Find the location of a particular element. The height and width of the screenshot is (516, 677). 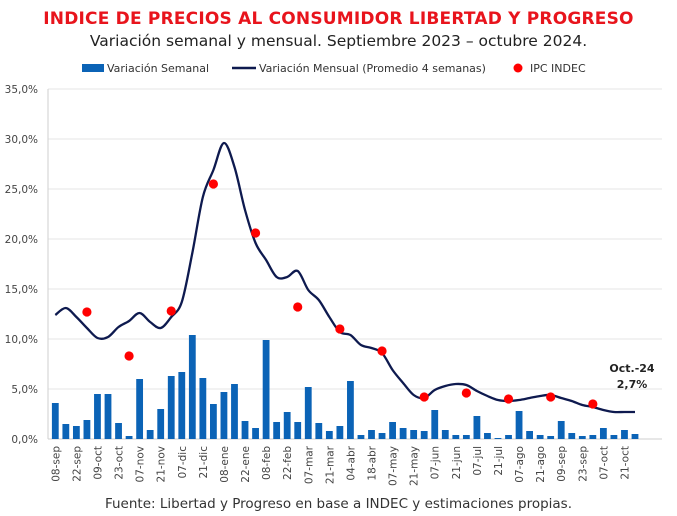

x-tick-label: 21-jun is located at coordinates (457, 462).